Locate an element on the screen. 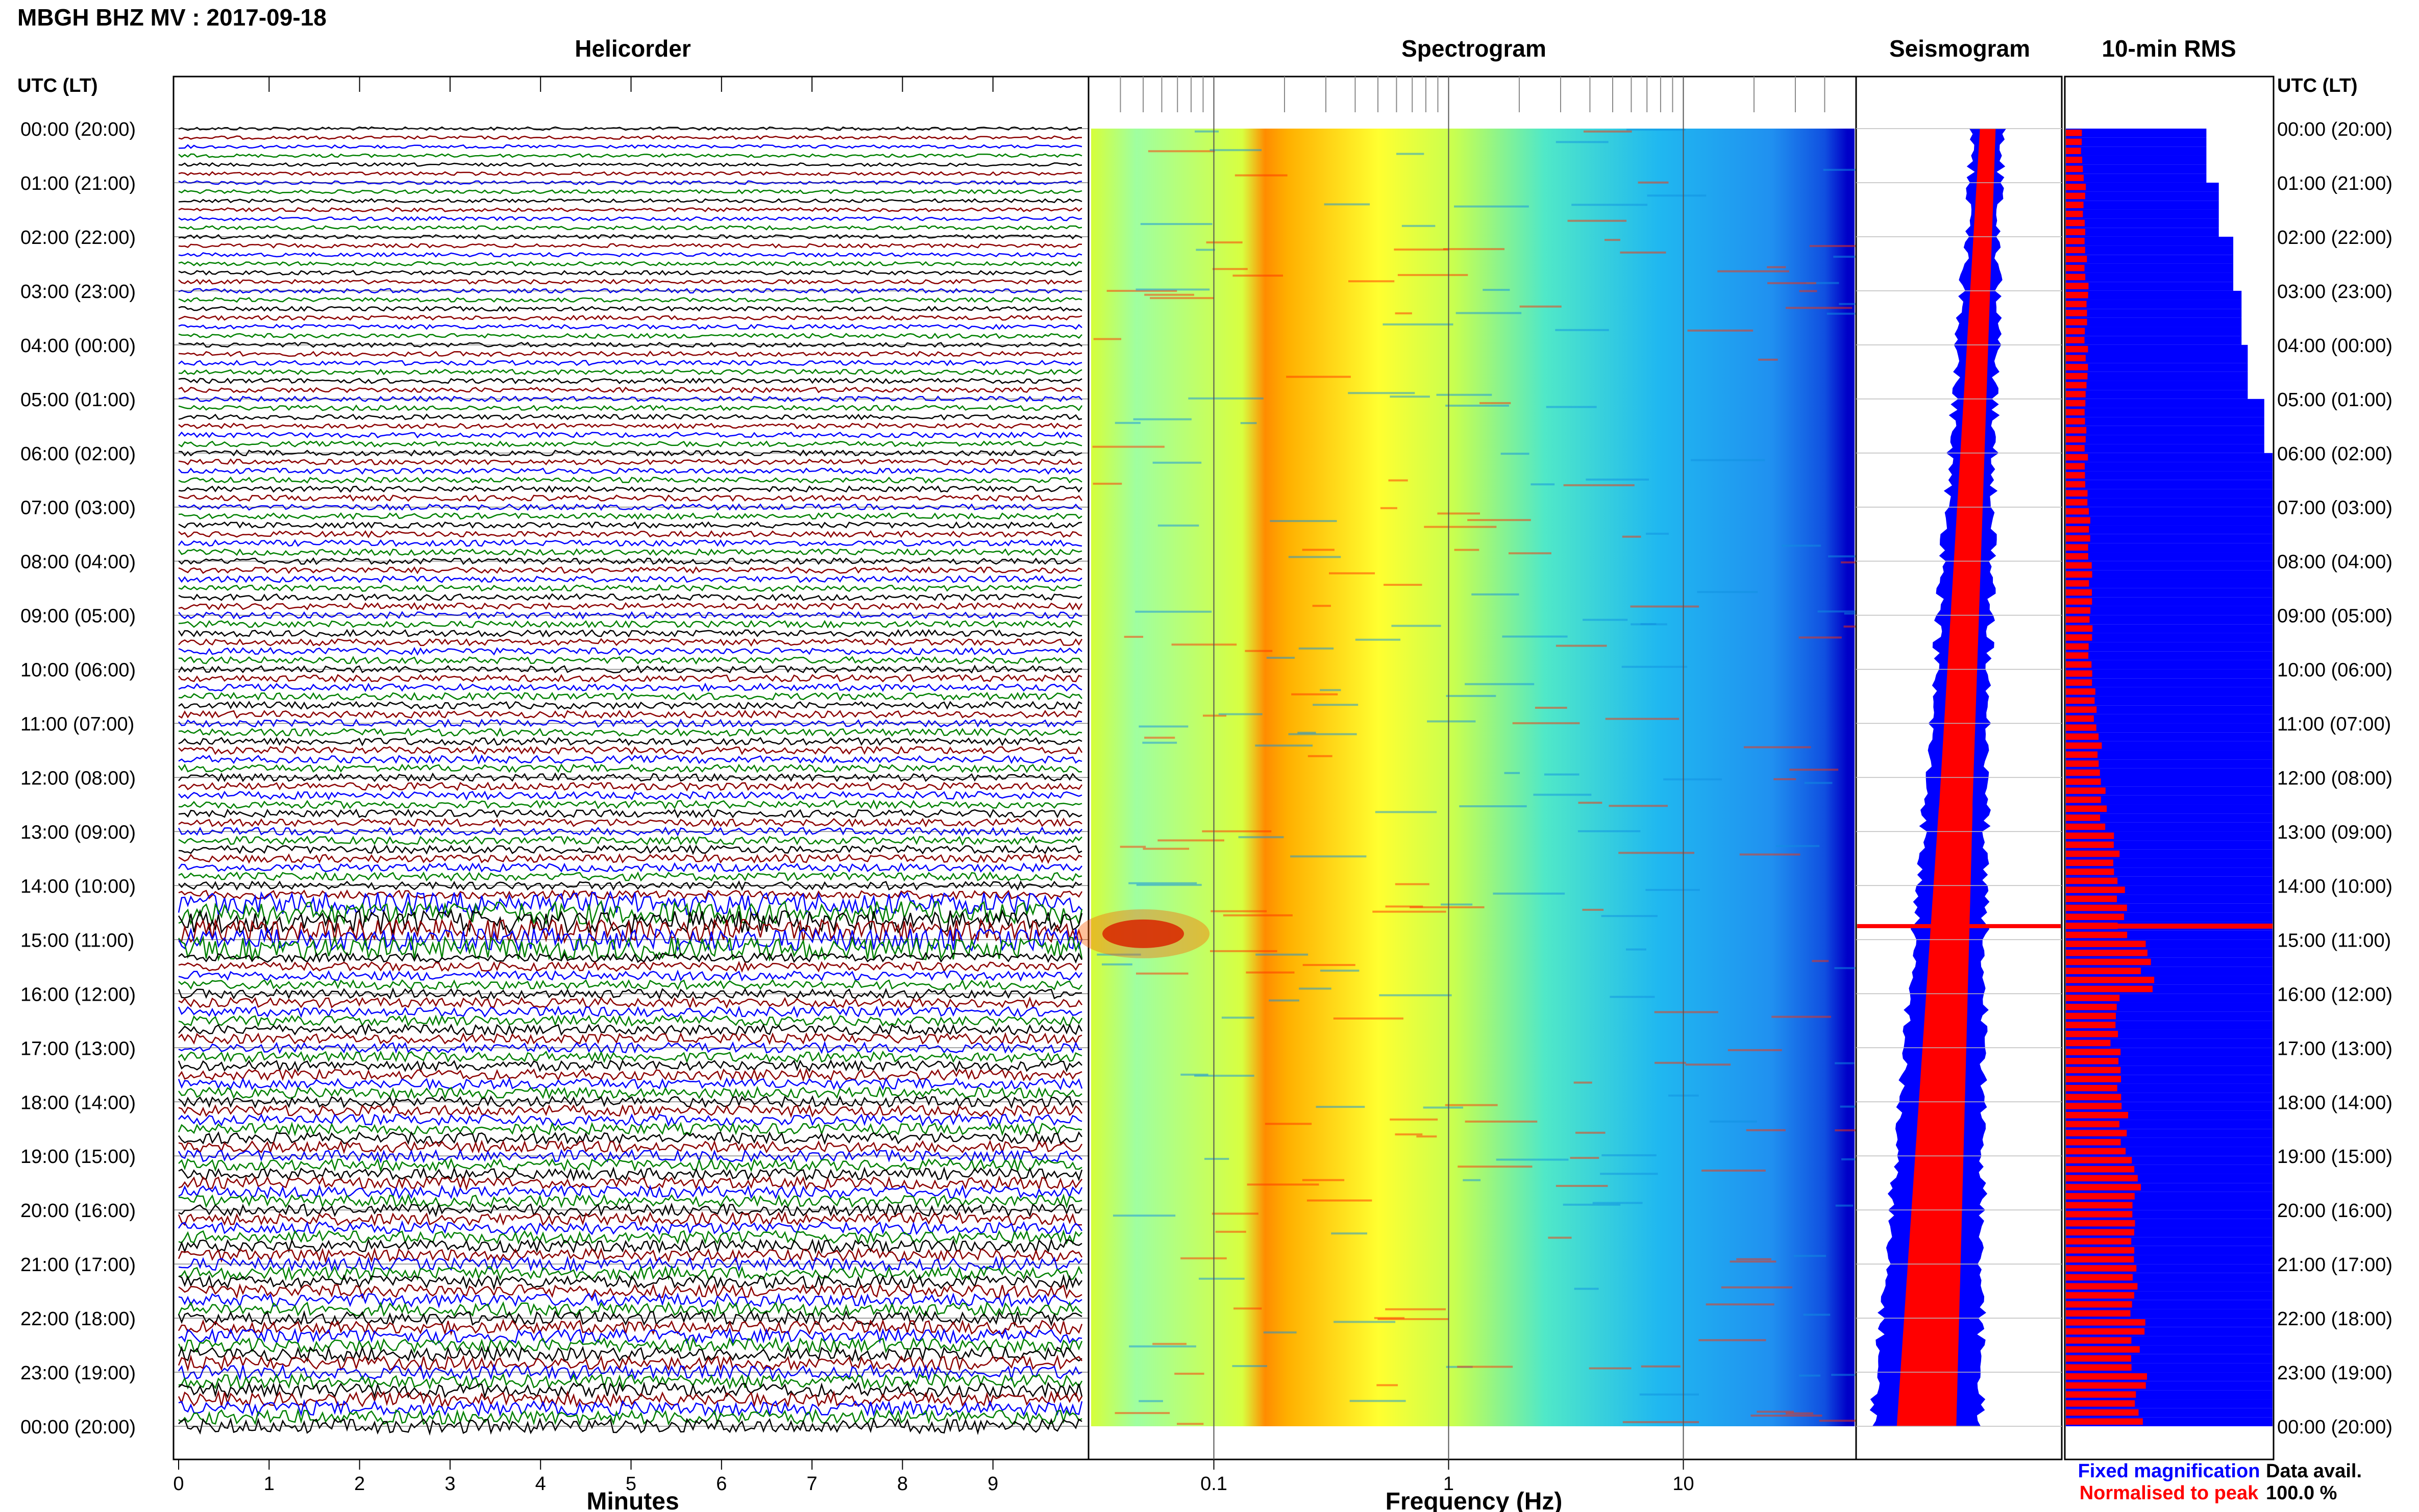 This screenshot has height=1512, width=2419. time-label-left: 17:00 (13:00) is located at coordinates (78, 1048).